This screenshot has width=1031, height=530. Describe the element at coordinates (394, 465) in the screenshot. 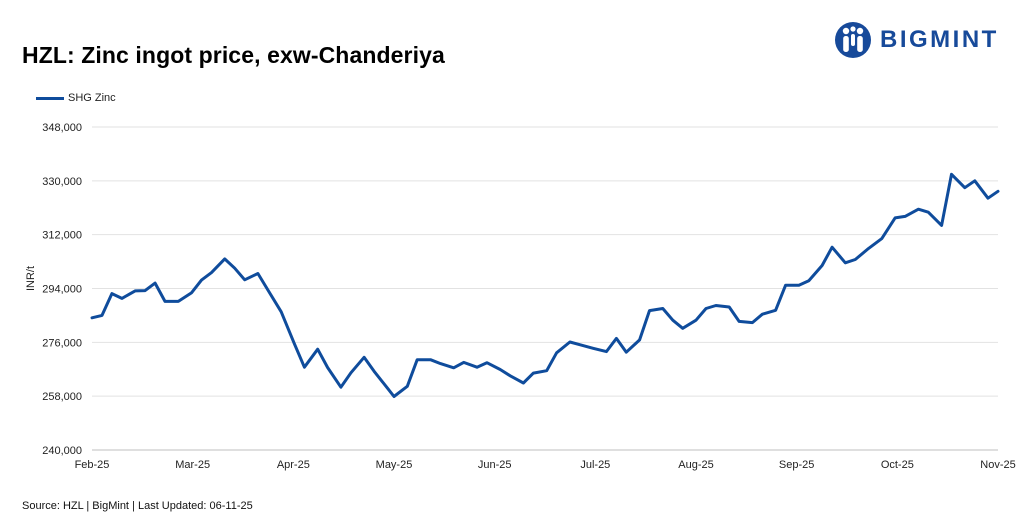

I see `x-tick-label: May-25` at that location.